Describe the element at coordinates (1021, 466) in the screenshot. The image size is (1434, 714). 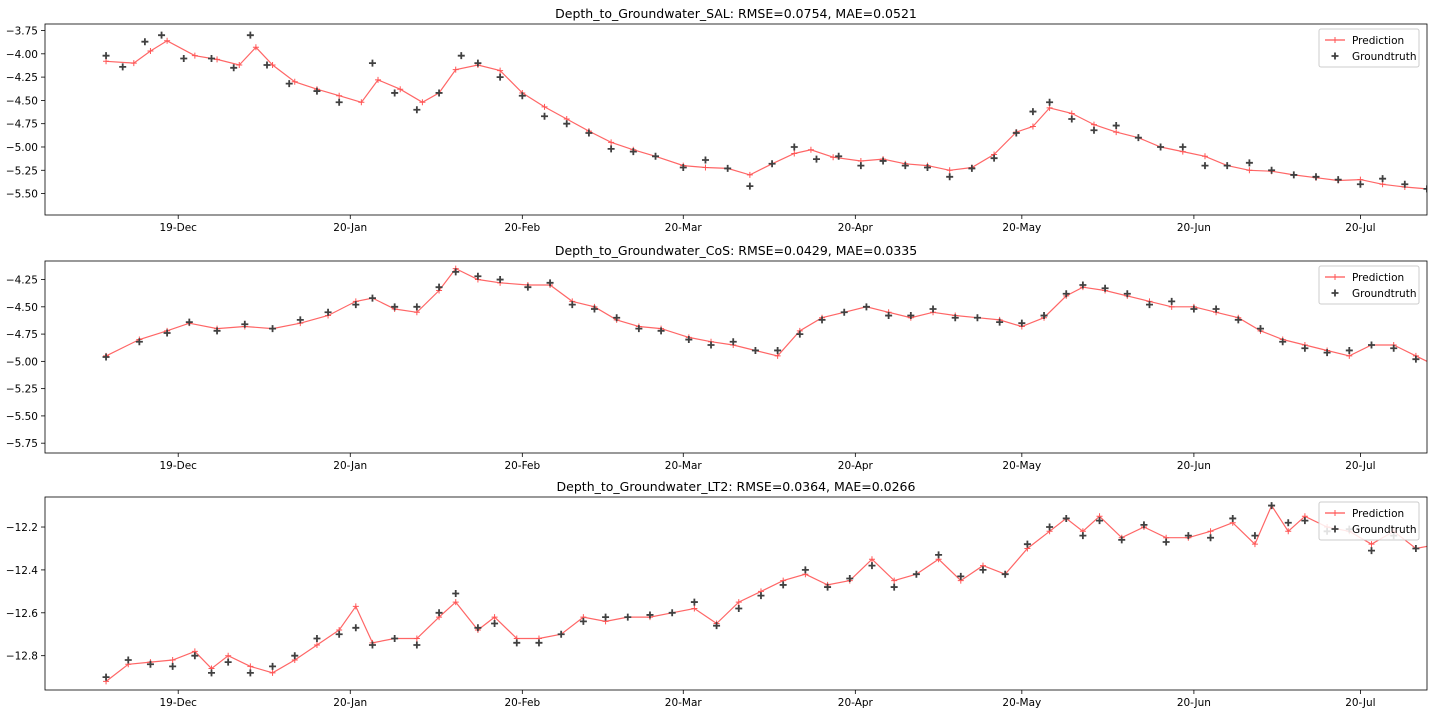
I see `x-tick-label: 20-May` at that location.